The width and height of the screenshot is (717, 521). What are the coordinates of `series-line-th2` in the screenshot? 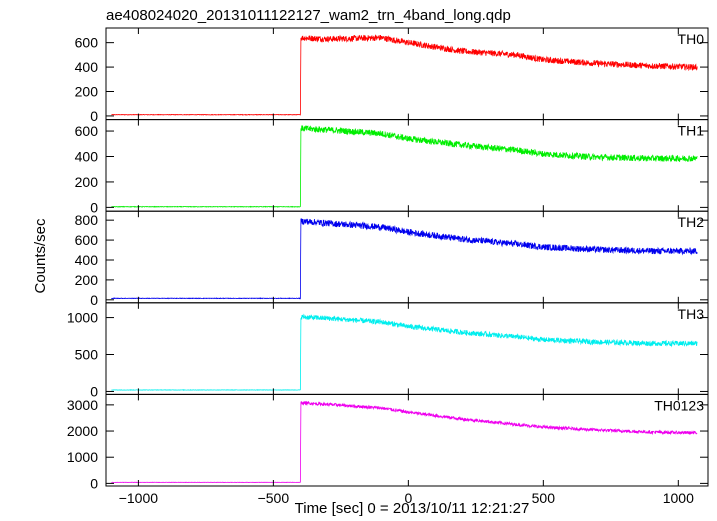 It's located at (404, 259).